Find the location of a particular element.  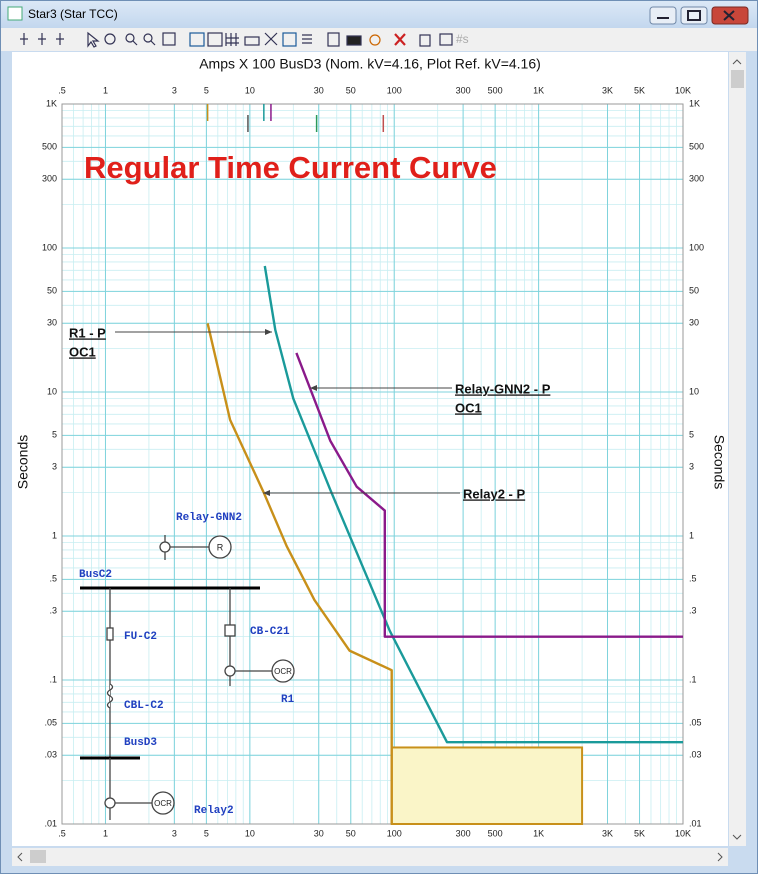

device-label: Relay-GNN2 is located at coordinates (209, 518).